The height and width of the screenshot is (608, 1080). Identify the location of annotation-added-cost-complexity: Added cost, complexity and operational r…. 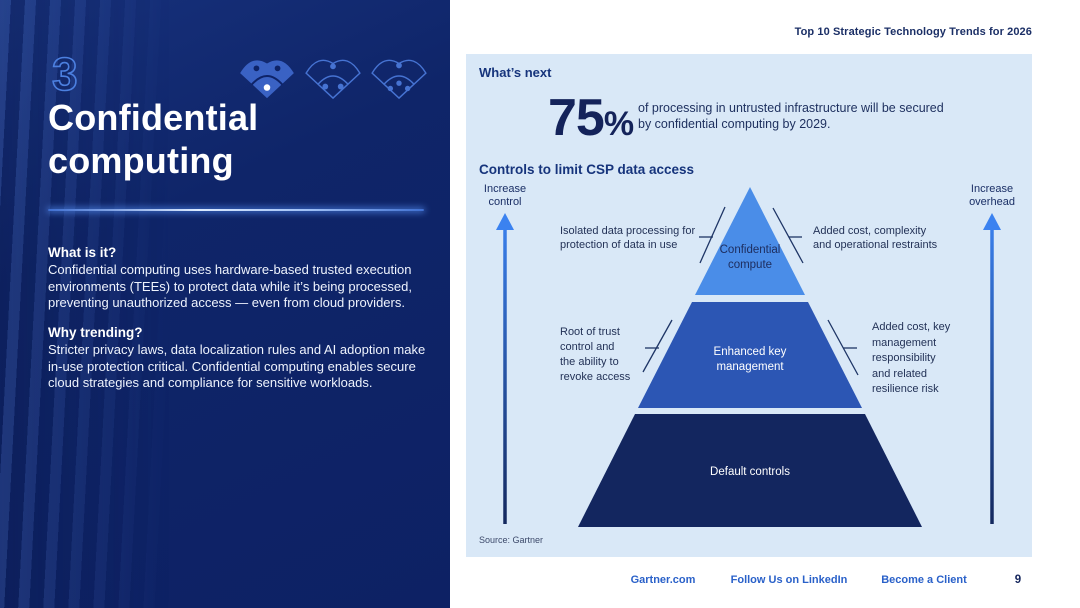
(875, 238).